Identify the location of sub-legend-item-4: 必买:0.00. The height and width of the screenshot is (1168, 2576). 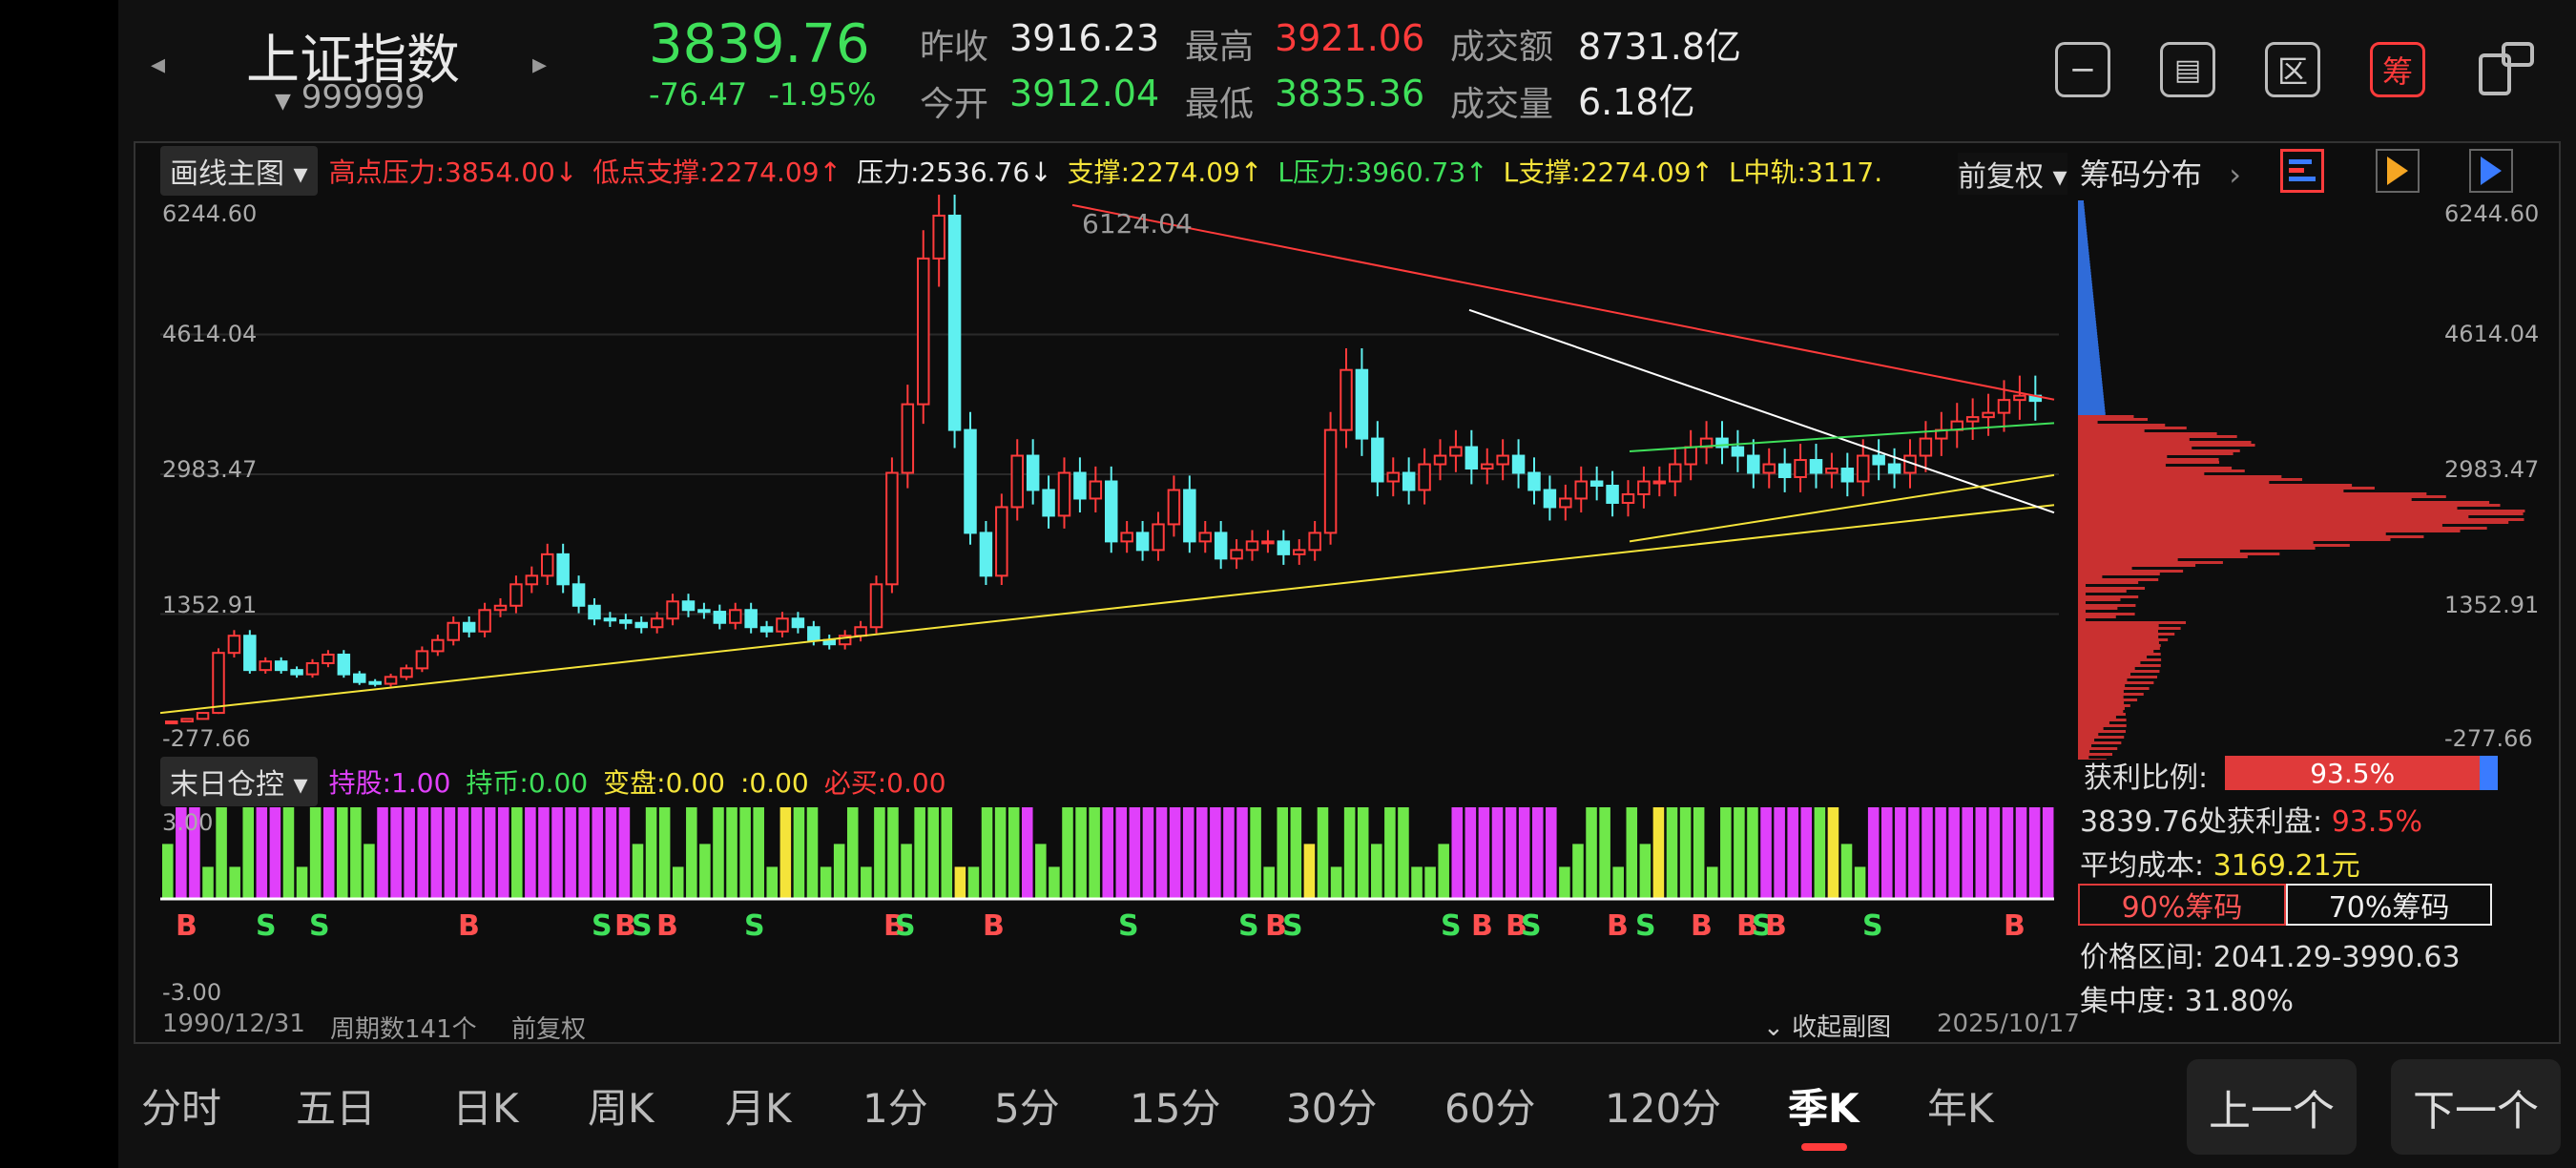
(884, 783).